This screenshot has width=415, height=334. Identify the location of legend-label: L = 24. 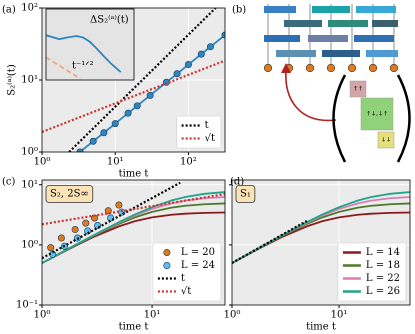
(198, 265).